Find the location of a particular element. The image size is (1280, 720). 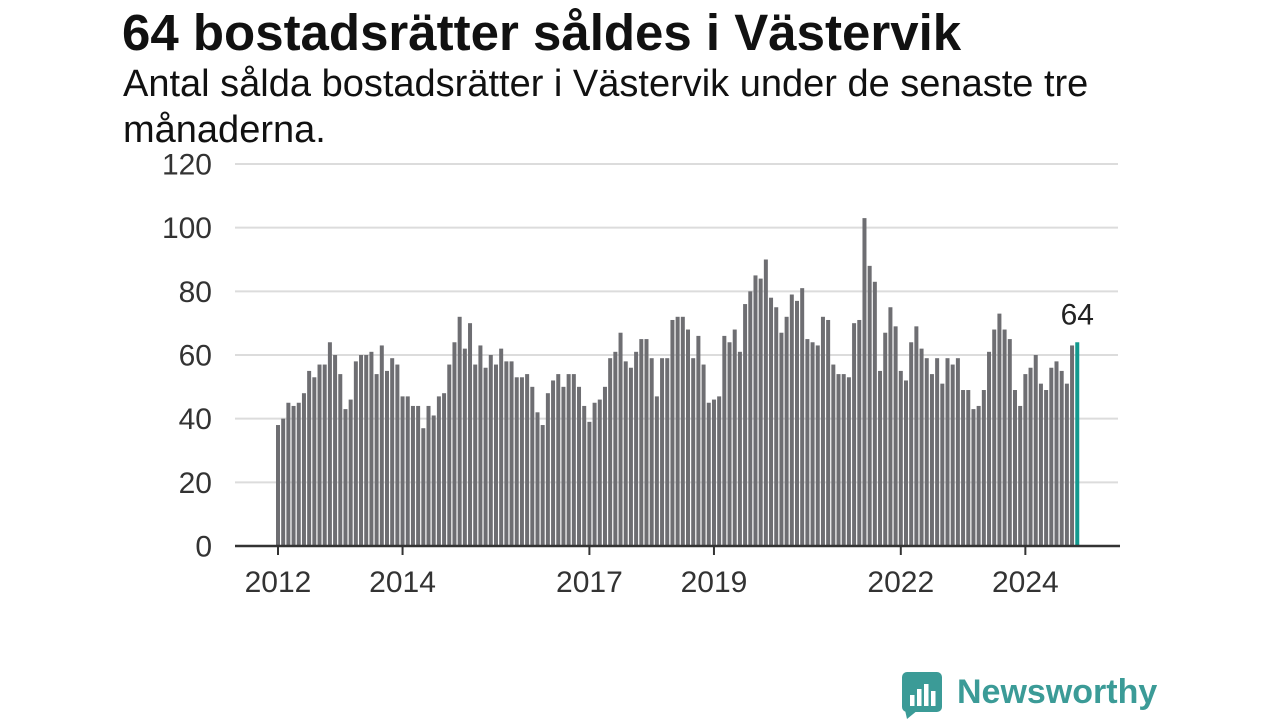

y-tick-label: 100 is located at coordinates (187, 228).